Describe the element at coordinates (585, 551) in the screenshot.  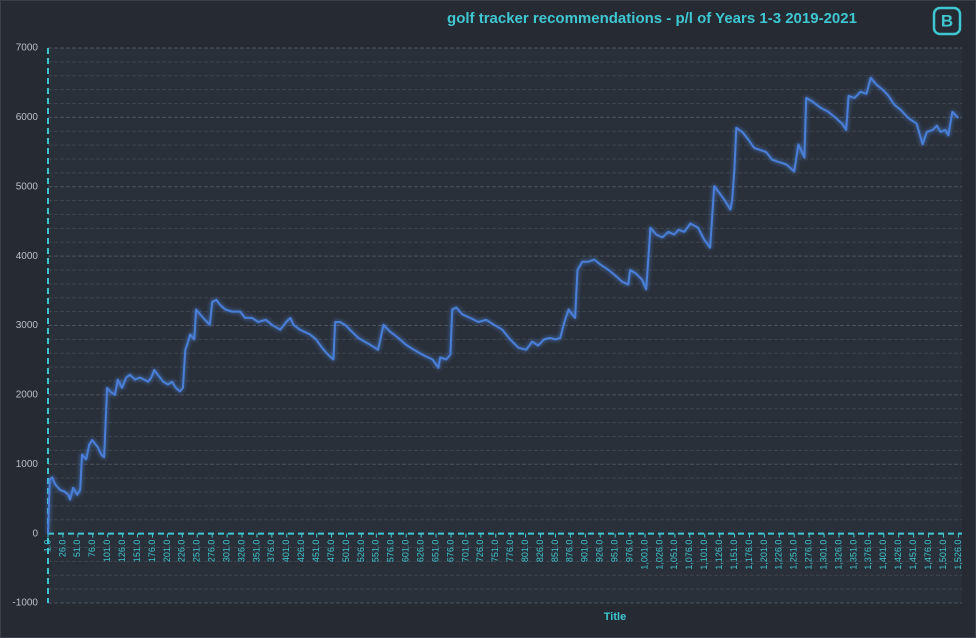
I see `x-tick-label: 901.0` at that location.